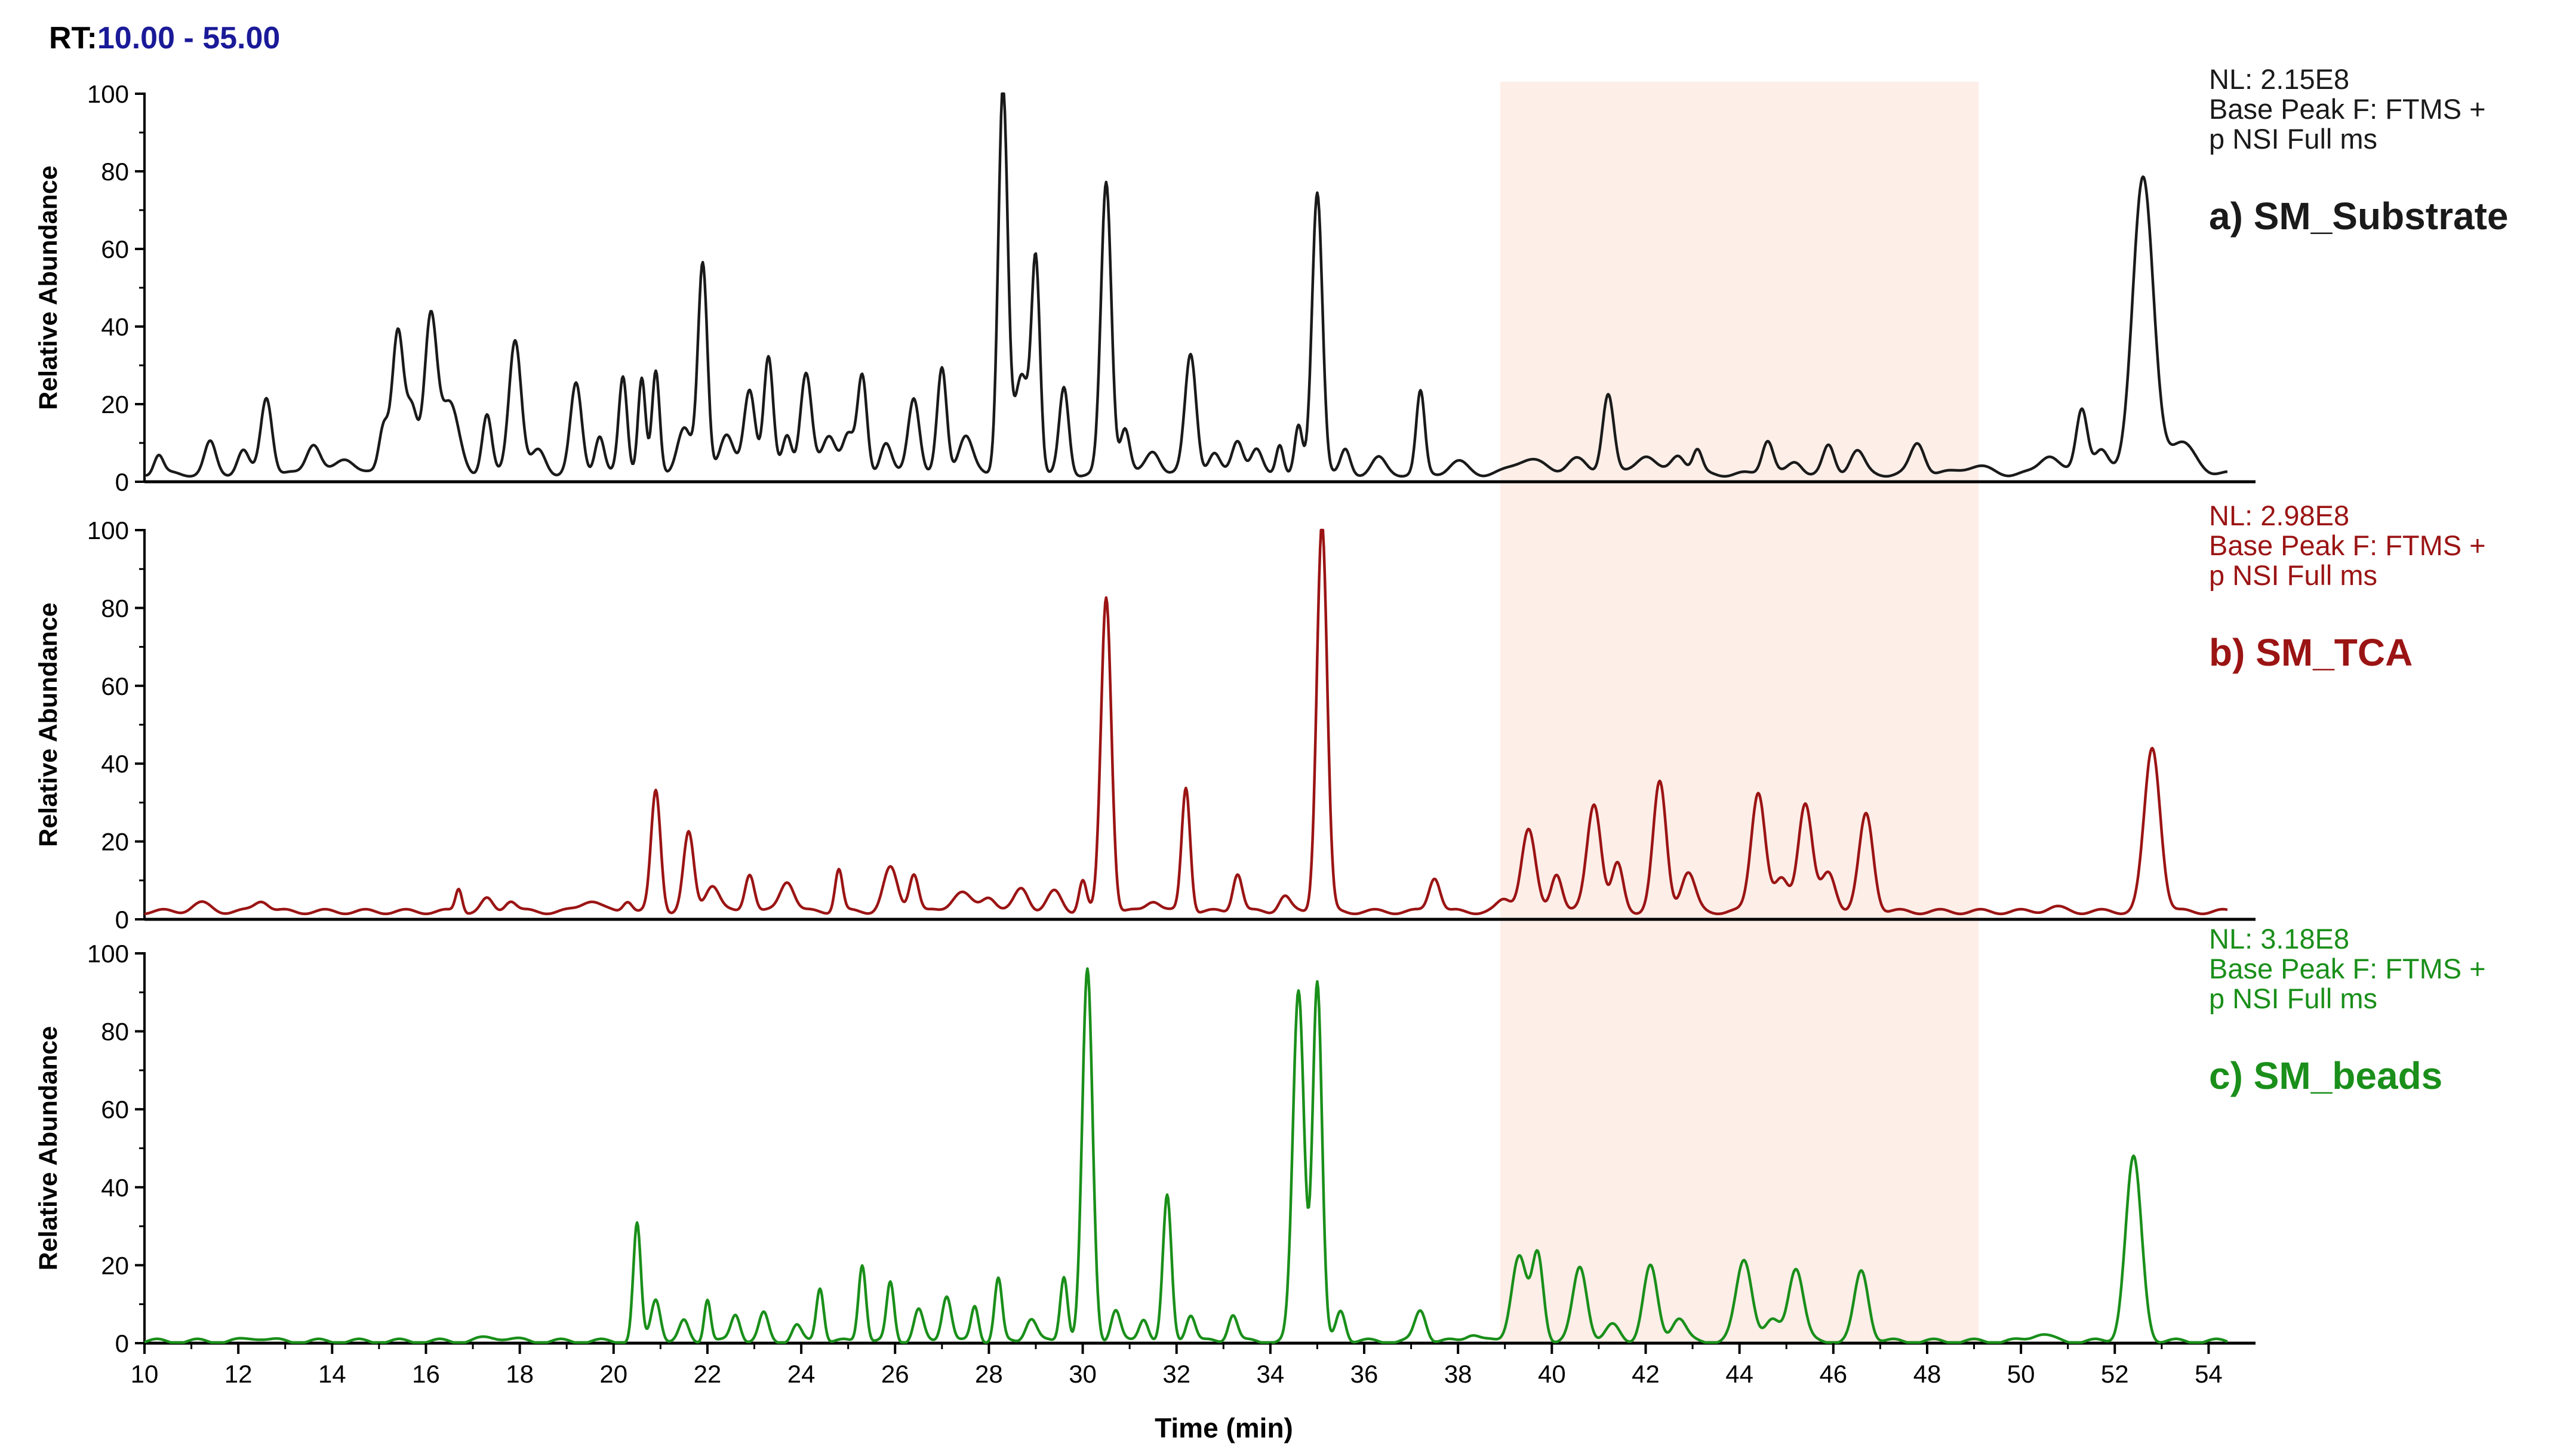 The width and height of the screenshot is (2560, 1456). I want to click on sample-label: c) SM_beads, so click(2325, 1075).